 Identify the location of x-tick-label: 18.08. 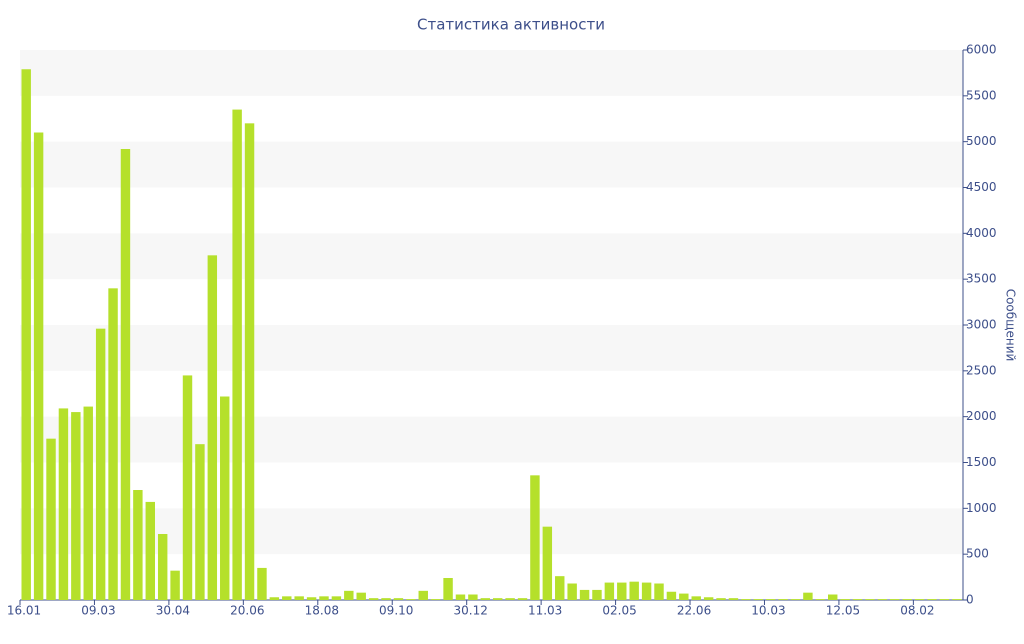
(322, 611).